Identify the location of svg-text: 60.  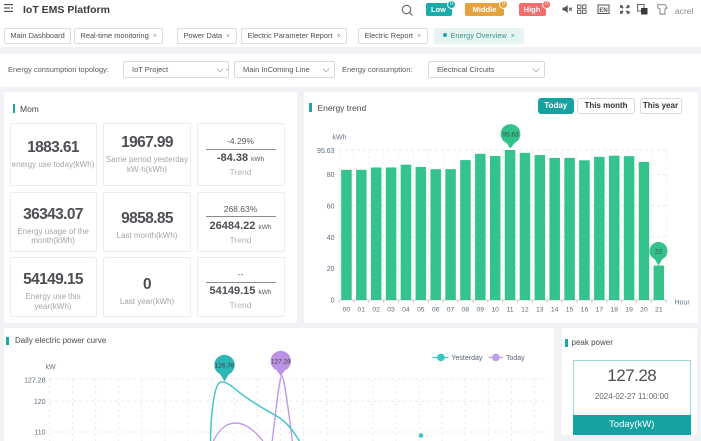
(330, 206).